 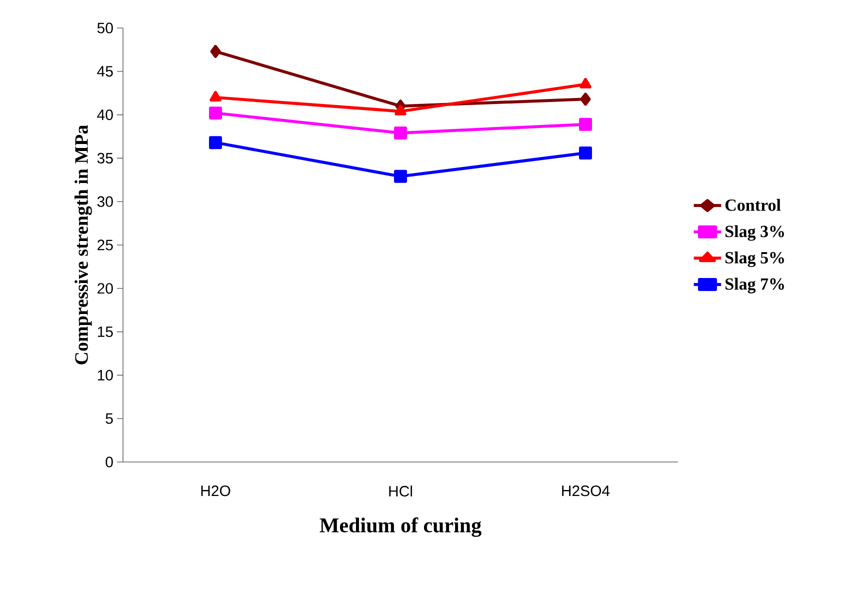 What do you see at coordinates (105, 375) in the screenshot?
I see `y-tick-label: 10` at bounding box center [105, 375].